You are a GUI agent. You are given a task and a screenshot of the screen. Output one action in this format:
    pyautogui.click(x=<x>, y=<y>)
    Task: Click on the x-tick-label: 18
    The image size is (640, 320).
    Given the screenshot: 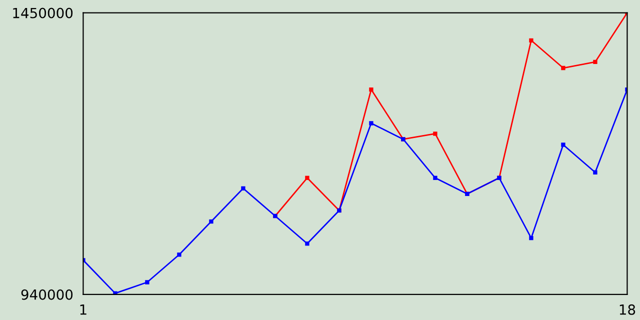 What is the action you would take?
    pyautogui.click(x=628, y=309)
    